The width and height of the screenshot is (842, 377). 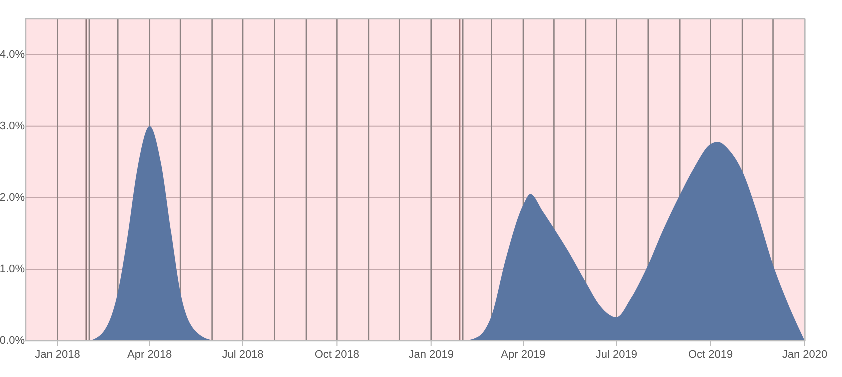 What do you see at coordinates (150, 355) in the screenshot?
I see `x-tick-label: Apr 2018` at bounding box center [150, 355].